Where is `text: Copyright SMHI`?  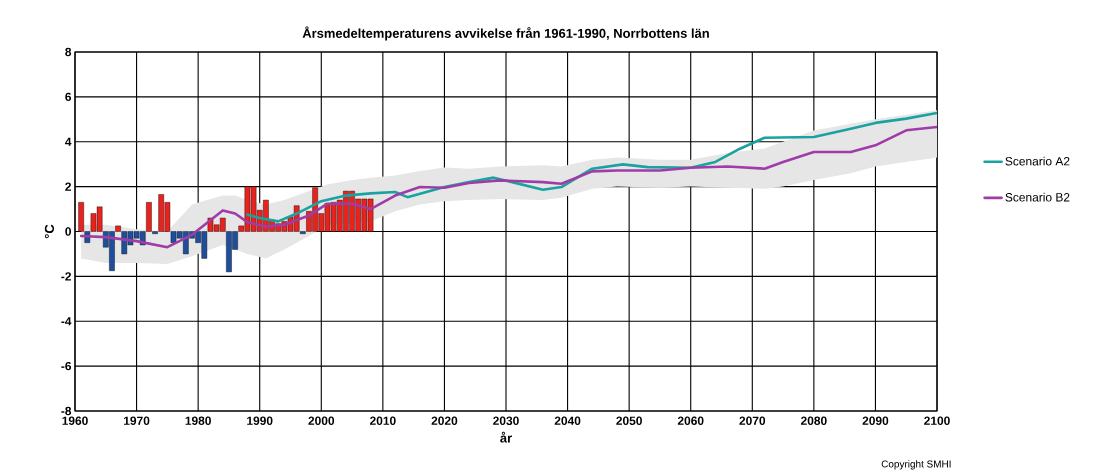
text: Copyright SMHI is located at coordinates (916, 465).